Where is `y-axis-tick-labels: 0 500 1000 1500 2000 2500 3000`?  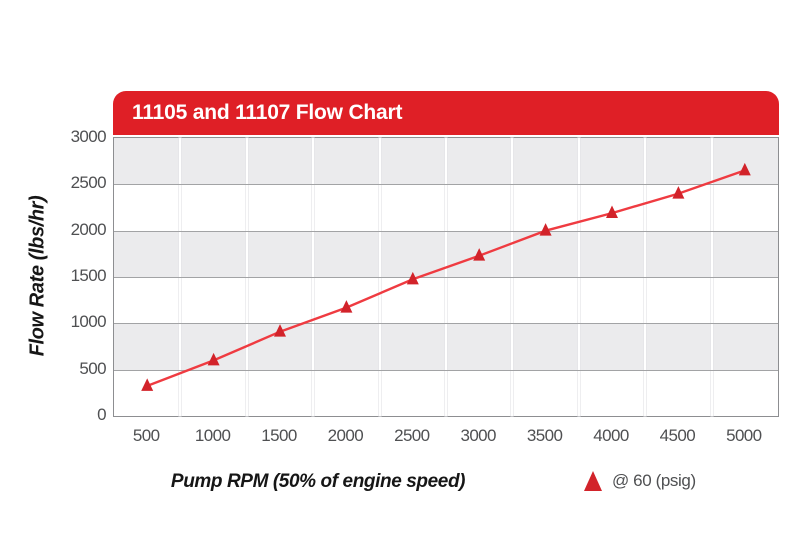 y-axis-tick-labels: 0 500 1000 1500 2000 2500 3000 is located at coordinates (71, 275).